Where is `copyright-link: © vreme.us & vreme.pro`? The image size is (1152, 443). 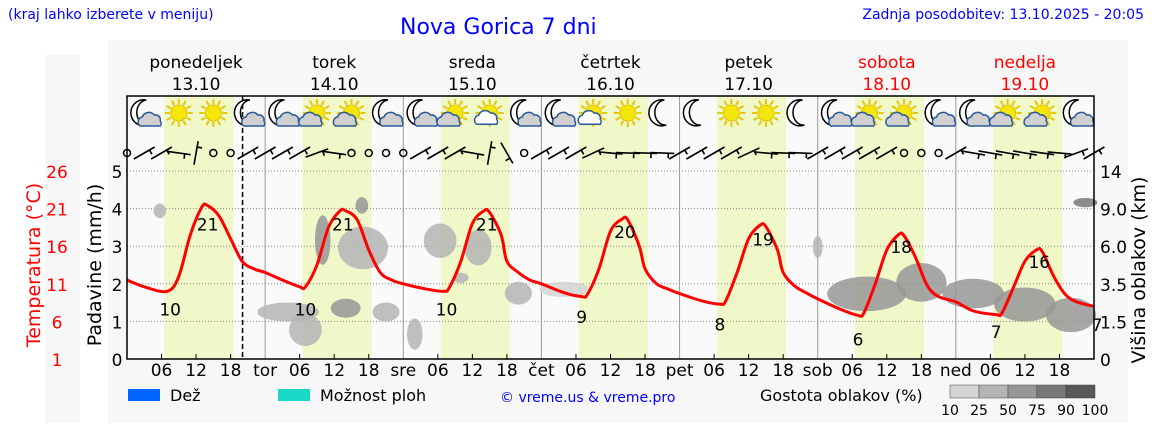
copyright-link: © vreme.us & vreme.pro is located at coordinates (587, 398).